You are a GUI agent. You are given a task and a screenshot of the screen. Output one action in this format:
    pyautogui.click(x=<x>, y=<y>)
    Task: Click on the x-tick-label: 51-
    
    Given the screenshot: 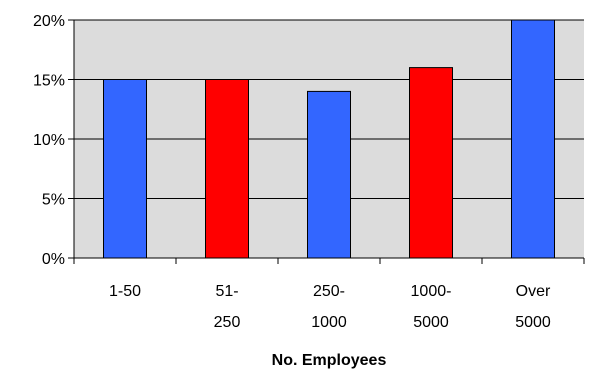 What is the action you would take?
    pyautogui.click(x=226, y=291)
    